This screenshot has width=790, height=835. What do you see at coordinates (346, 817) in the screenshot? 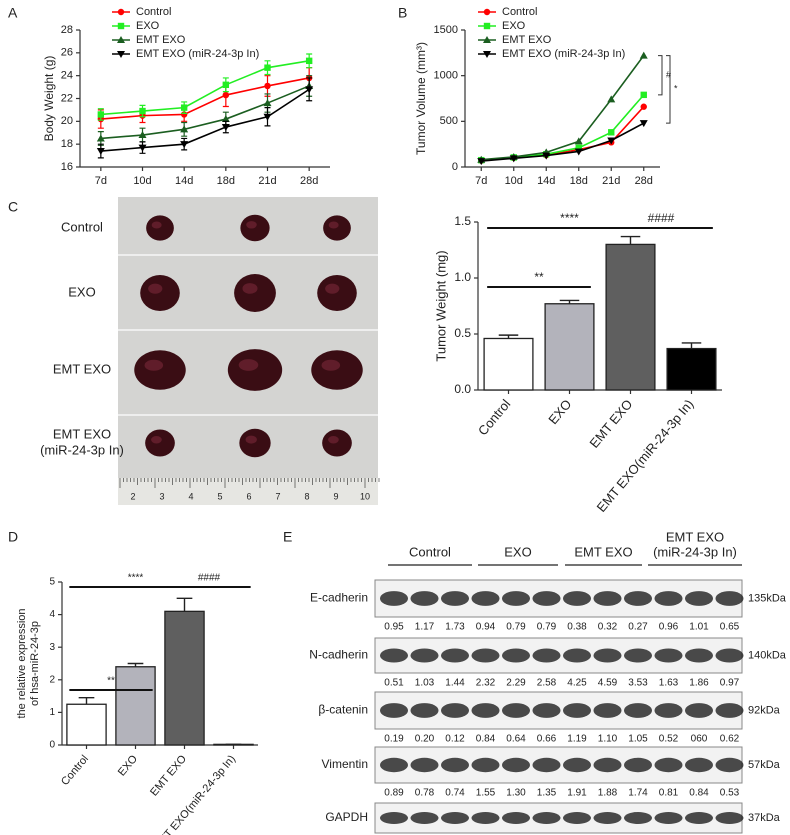
I see `protein-label: GAPDH` at bounding box center [346, 817].